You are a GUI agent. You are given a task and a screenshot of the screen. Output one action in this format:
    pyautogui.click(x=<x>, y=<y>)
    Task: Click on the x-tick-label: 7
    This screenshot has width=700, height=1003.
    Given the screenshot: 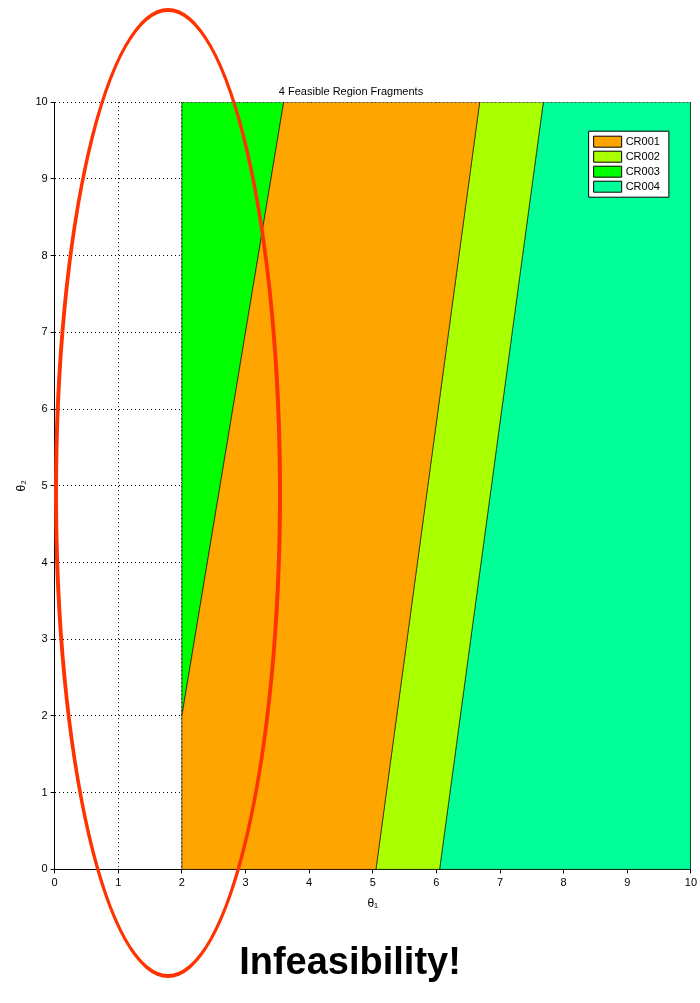 What is the action you would take?
    pyautogui.click(x=500, y=882)
    